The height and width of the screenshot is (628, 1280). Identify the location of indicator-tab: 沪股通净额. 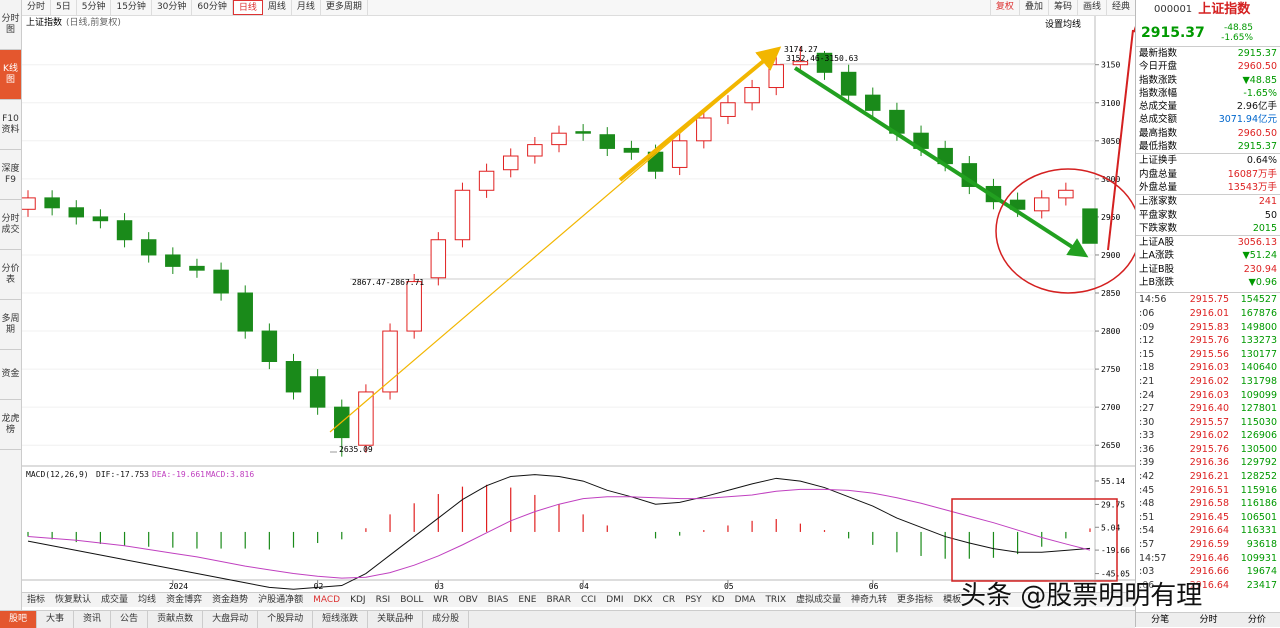
(281, 600).